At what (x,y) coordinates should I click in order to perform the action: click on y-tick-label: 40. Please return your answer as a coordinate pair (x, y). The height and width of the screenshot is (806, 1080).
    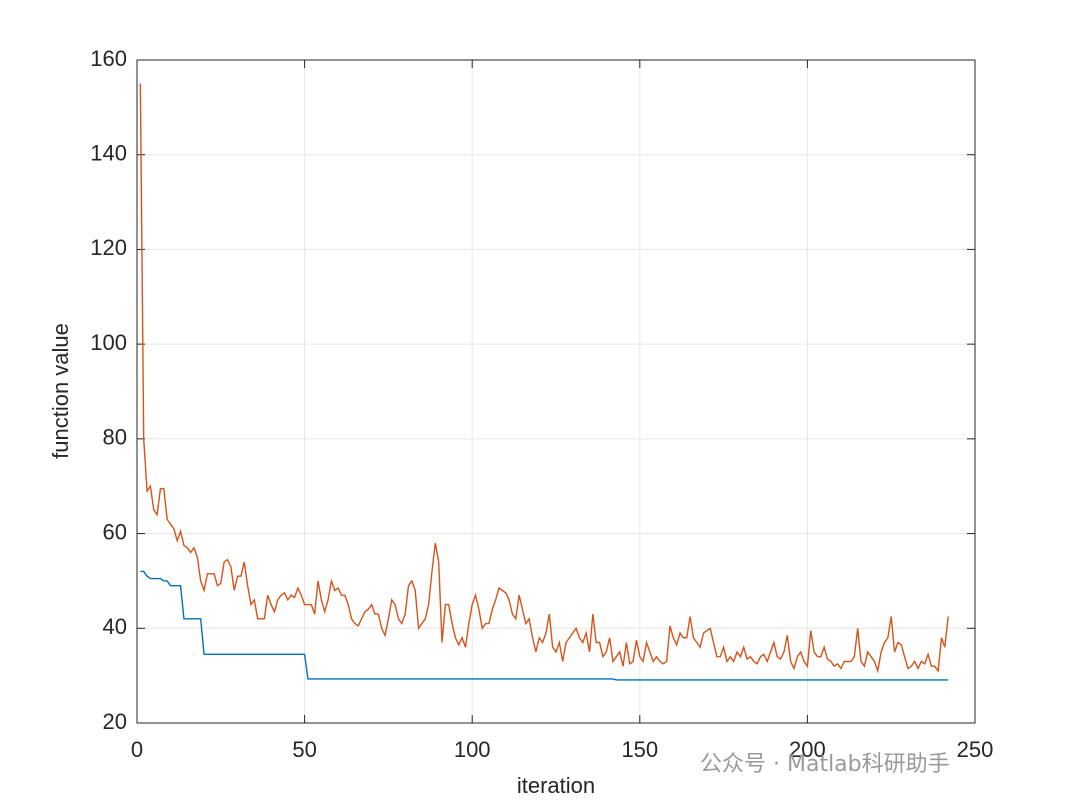
    Looking at the image, I should click on (115, 626).